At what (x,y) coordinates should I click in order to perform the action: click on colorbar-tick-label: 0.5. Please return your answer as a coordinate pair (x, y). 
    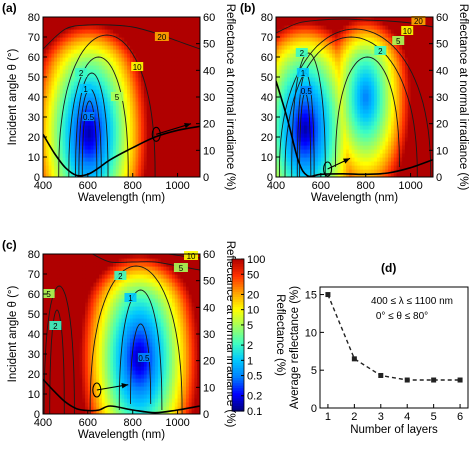
    Looking at the image, I should click on (254, 377).